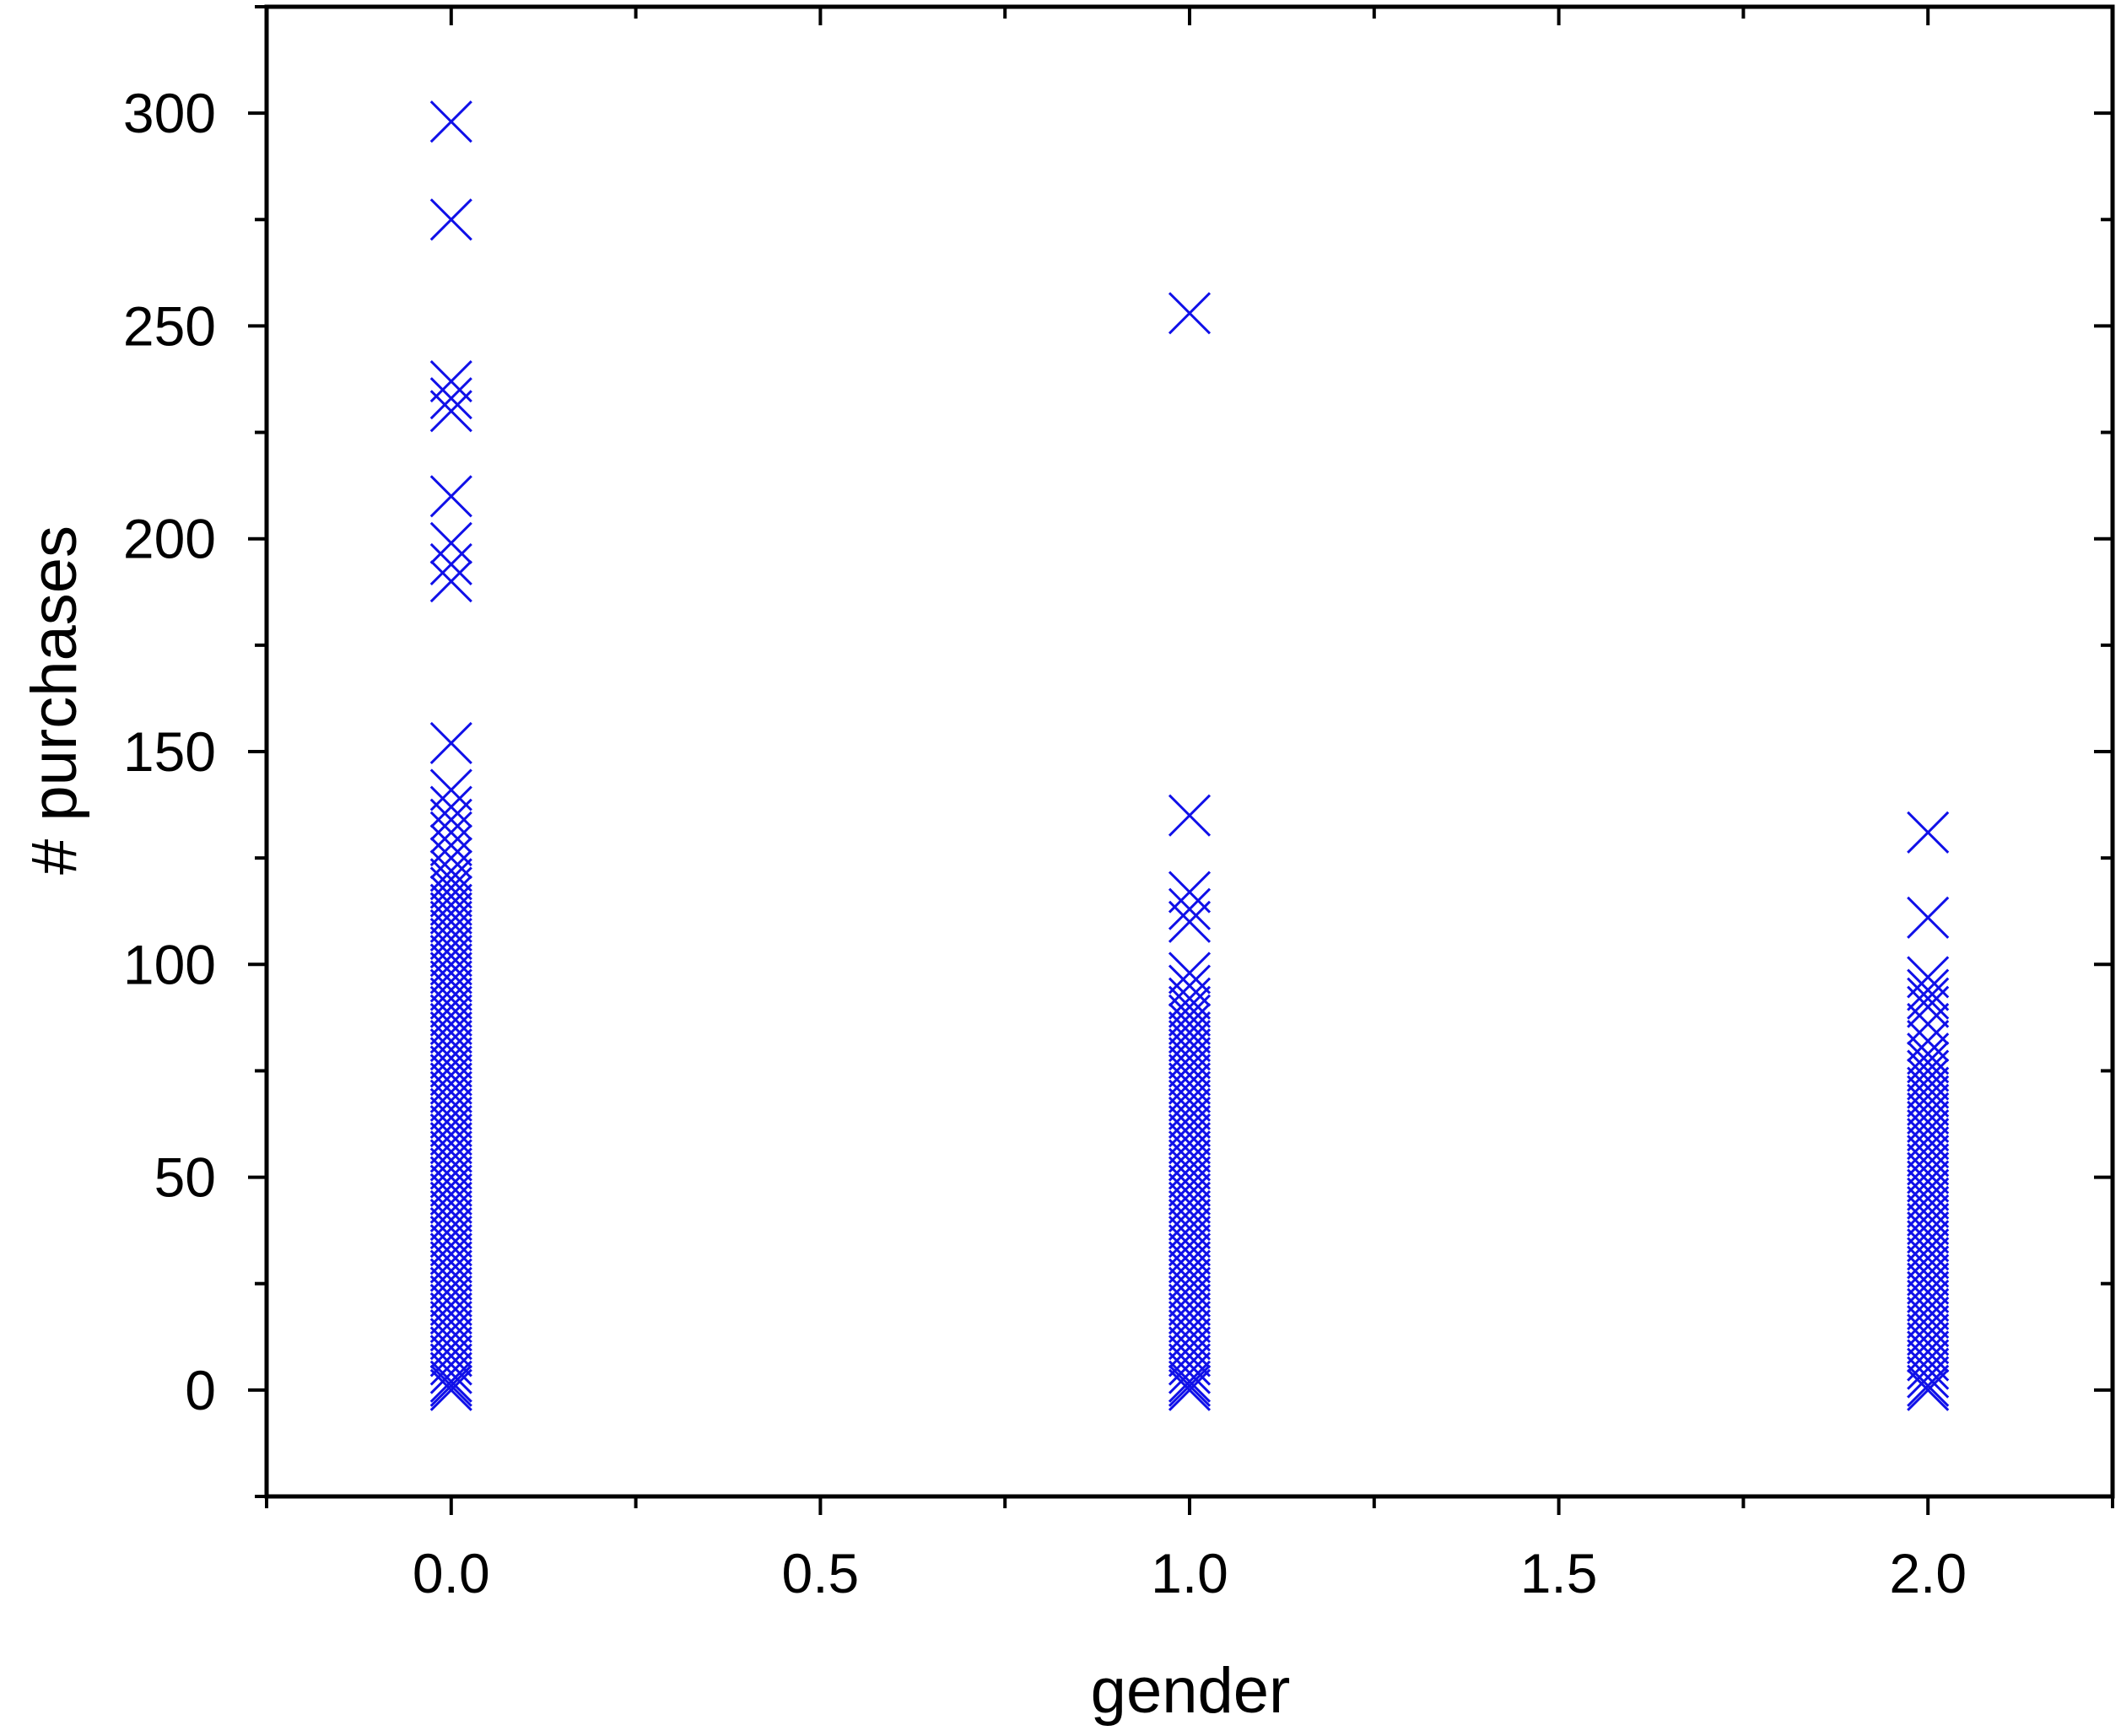  Describe the element at coordinates (169, 964) in the screenshot. I see `y-tick-label: 100` at that location.